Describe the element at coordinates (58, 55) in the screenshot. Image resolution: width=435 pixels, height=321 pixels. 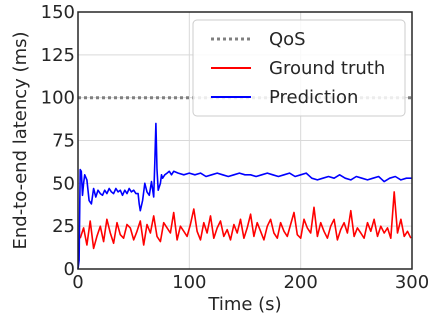
I see `y-tick-label: 125` at that location.